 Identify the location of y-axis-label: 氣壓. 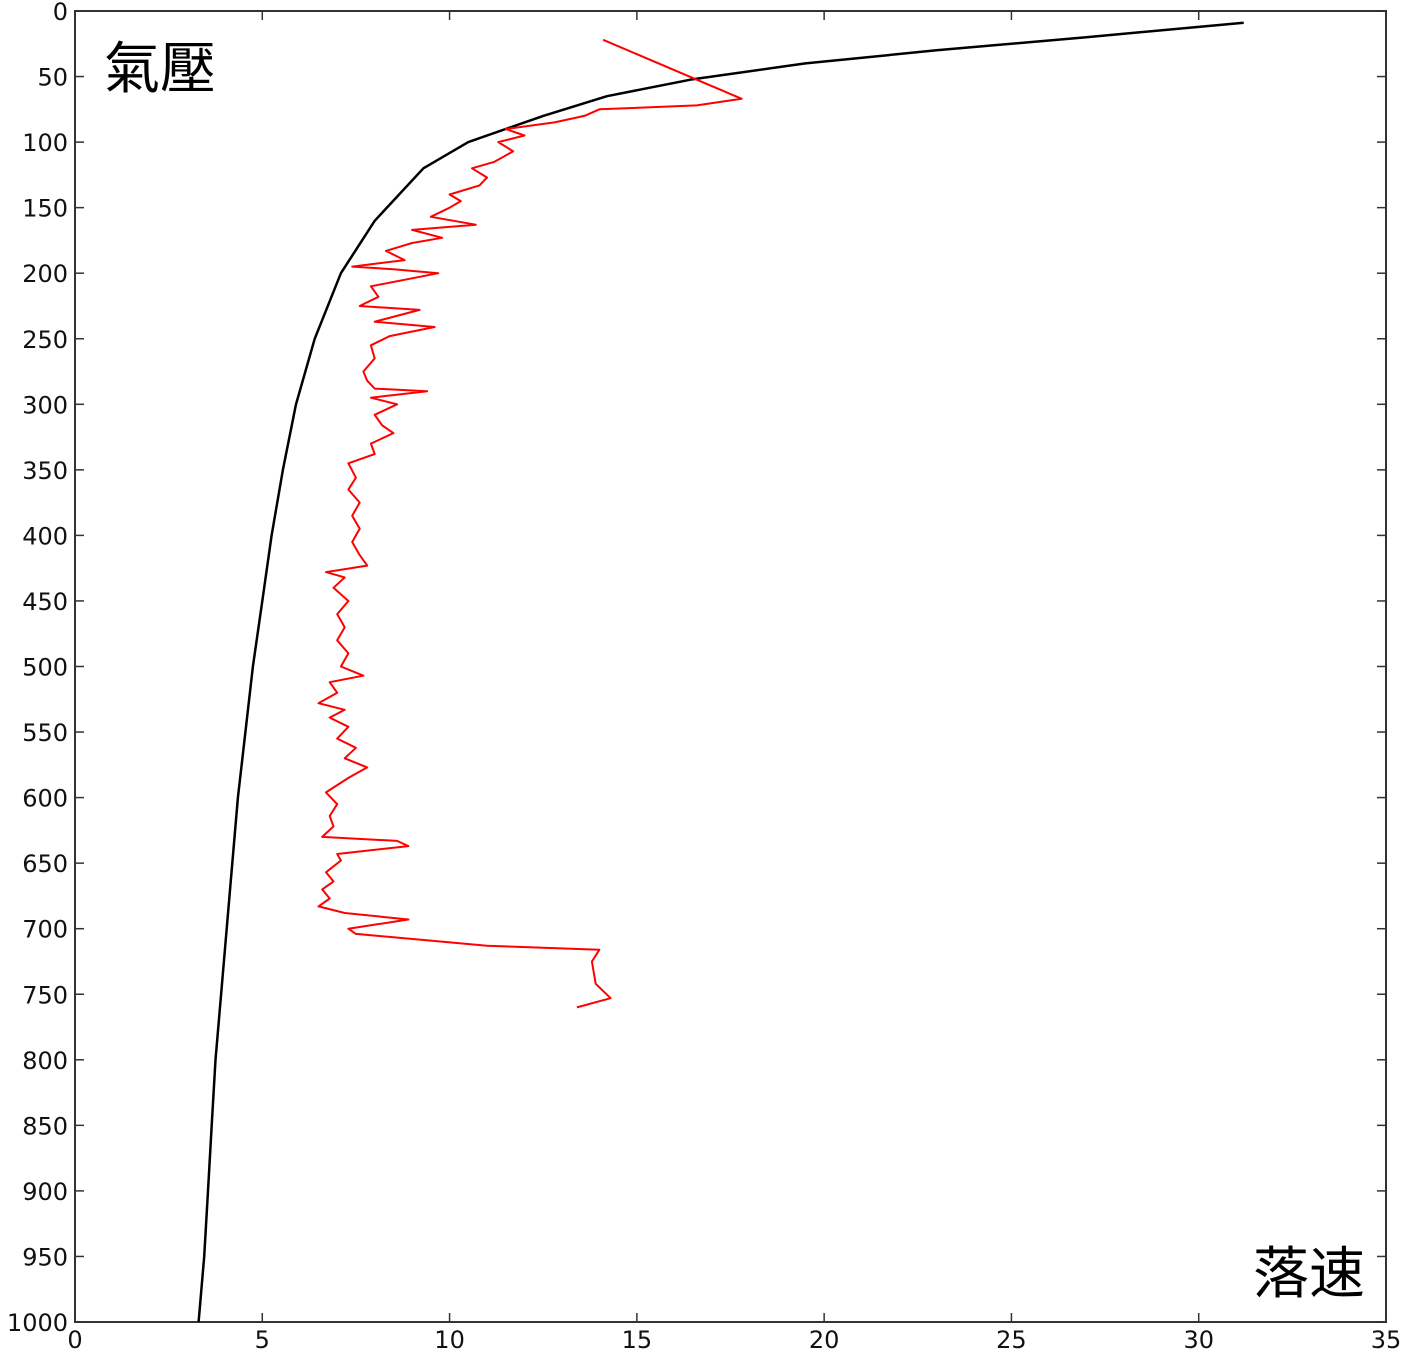
(160, 69).